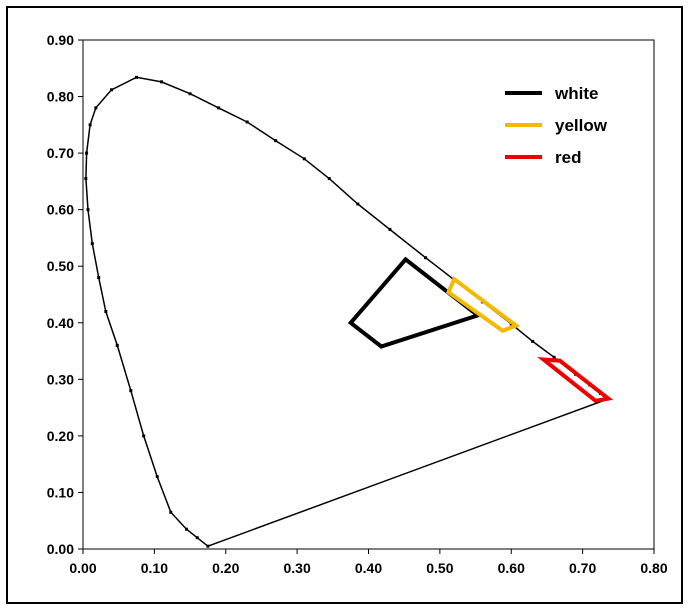 The image size is (691, 612). I want to click on y-tick-label: 0.30, so click(60, 379).